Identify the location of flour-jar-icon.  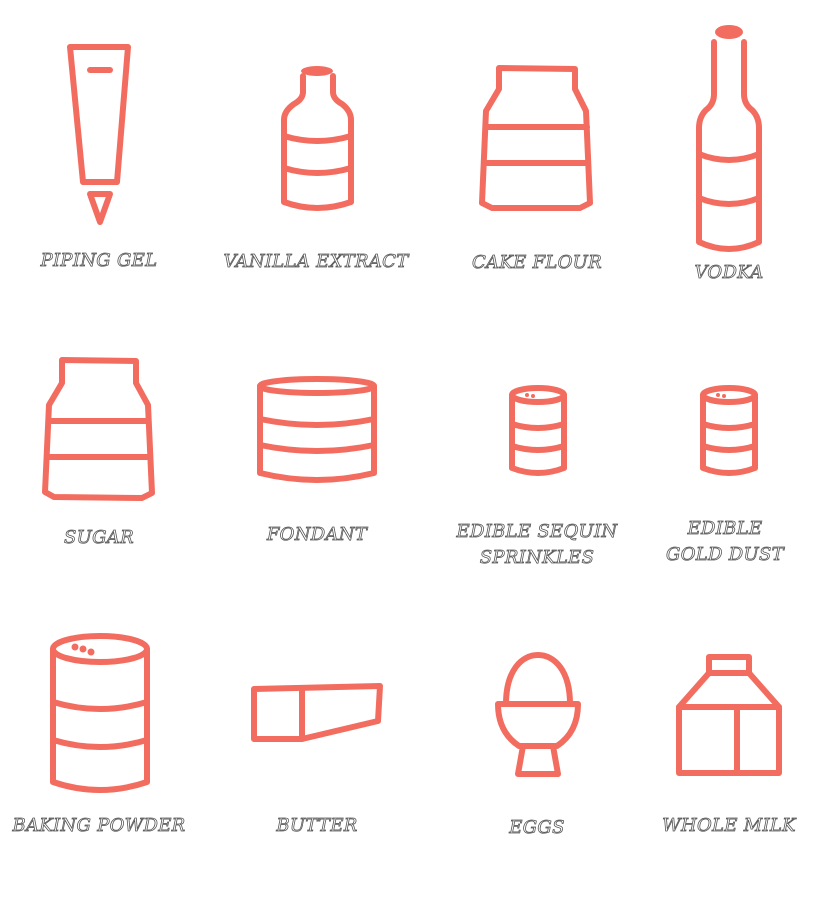
(536, 138).